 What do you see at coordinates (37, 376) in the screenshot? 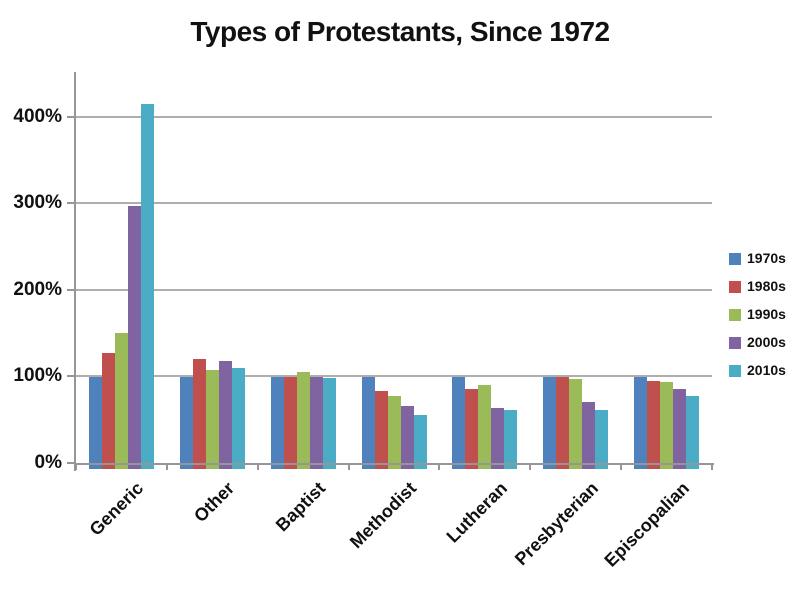
I see `y-axis-label-100: 100%` at bounding box center [37, 376].